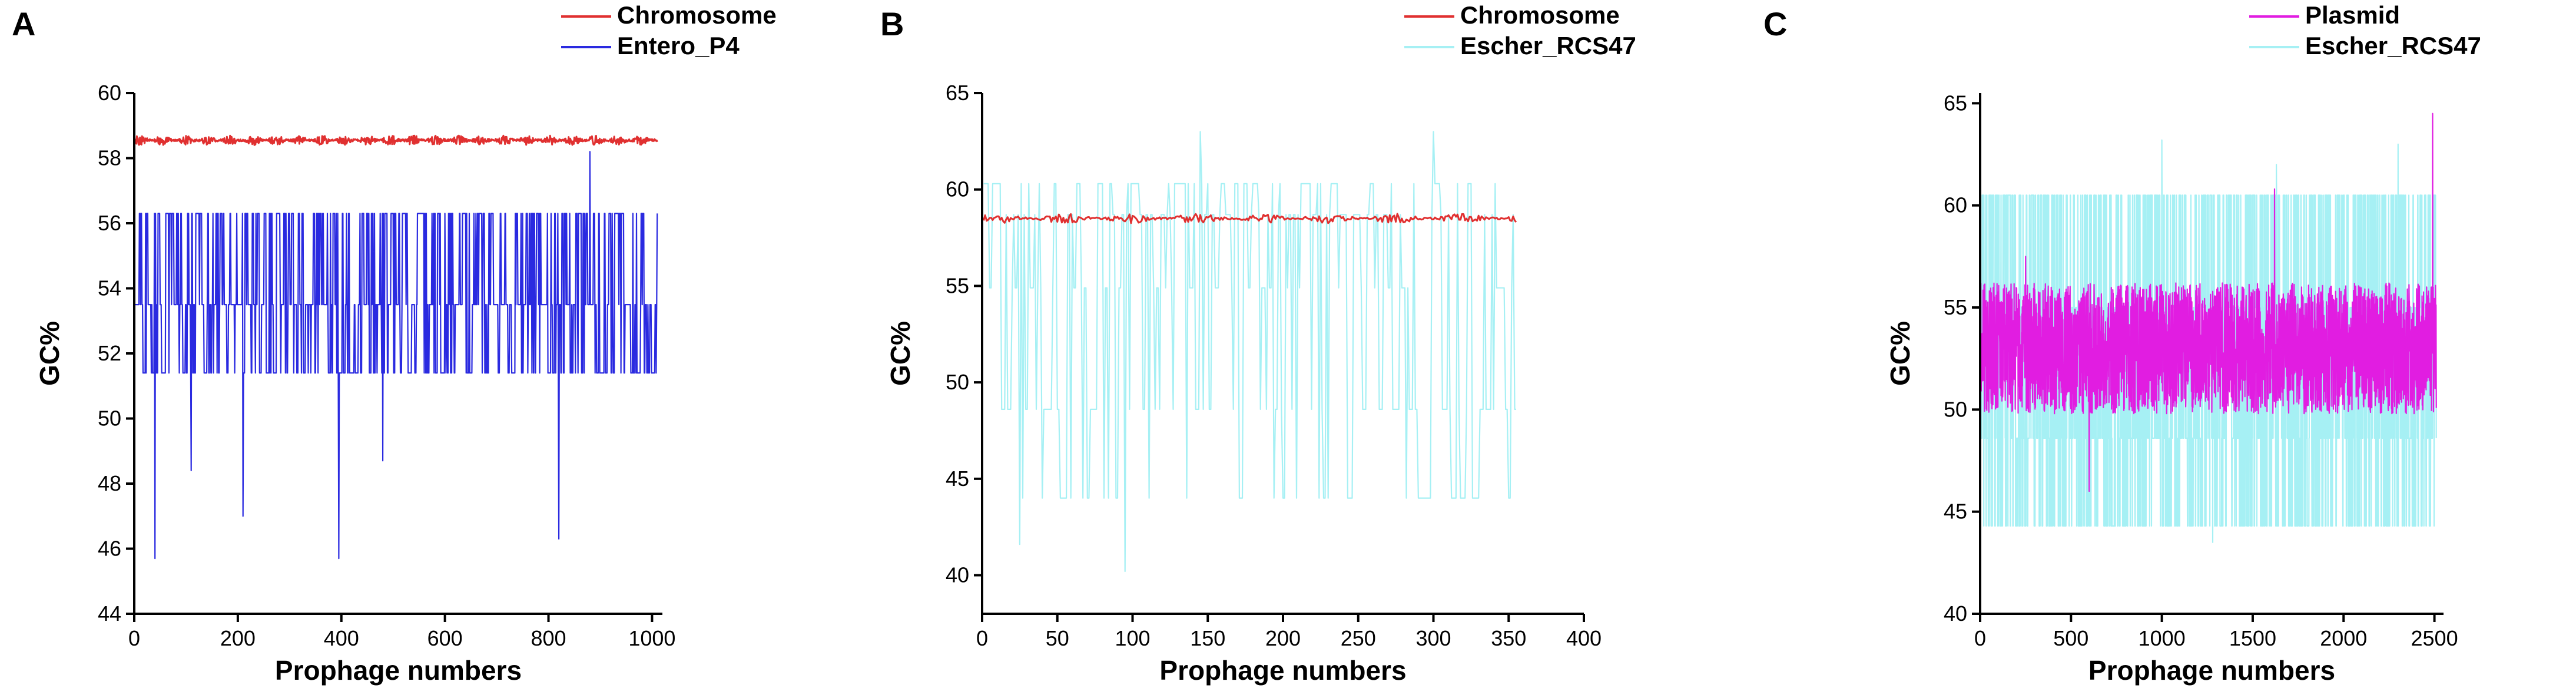 The height and width of the screenshot is (688, 2576). What do you see at coordinates (548, 638) in the screenshot?
I see `x-tick-label: 800` at bounding box center [548, 638].